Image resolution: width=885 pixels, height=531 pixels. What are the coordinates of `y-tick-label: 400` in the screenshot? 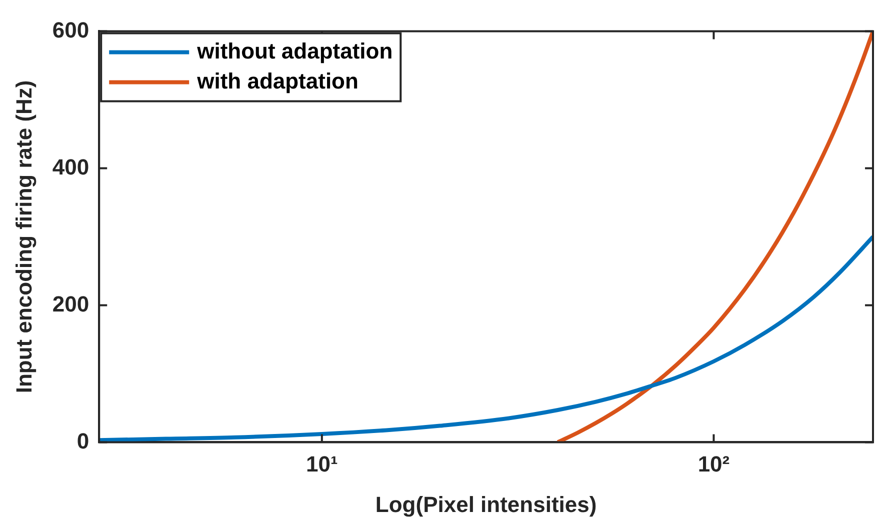 It's located at (71, 167).